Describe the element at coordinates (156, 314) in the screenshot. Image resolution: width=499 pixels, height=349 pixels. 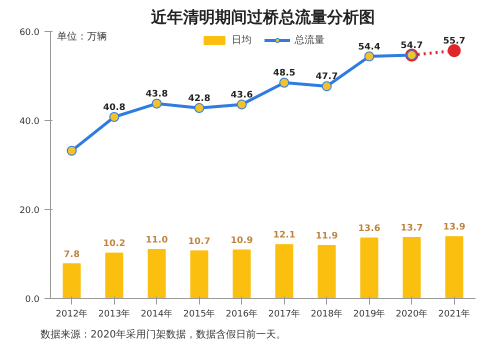
I see `x-tick-label: 2014年` at that location.